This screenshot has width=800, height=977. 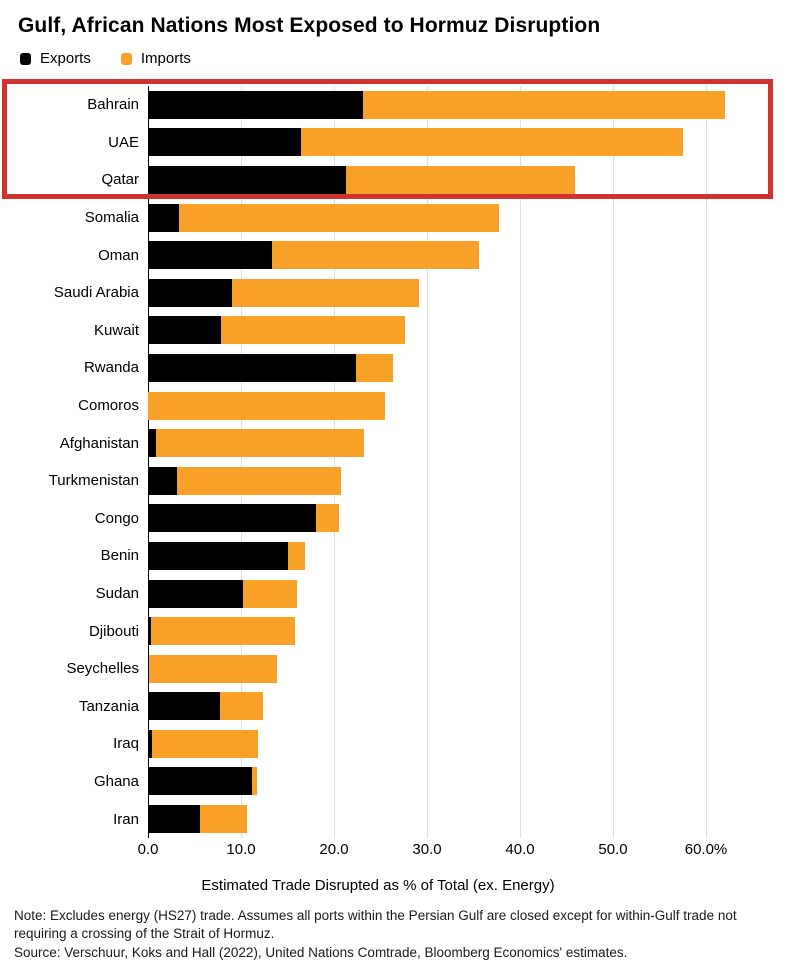 What do you see at coordinates (96, 293) in the screenshot?
I see `category-label: Saudi Arabia` at bounding box center [96, 293].